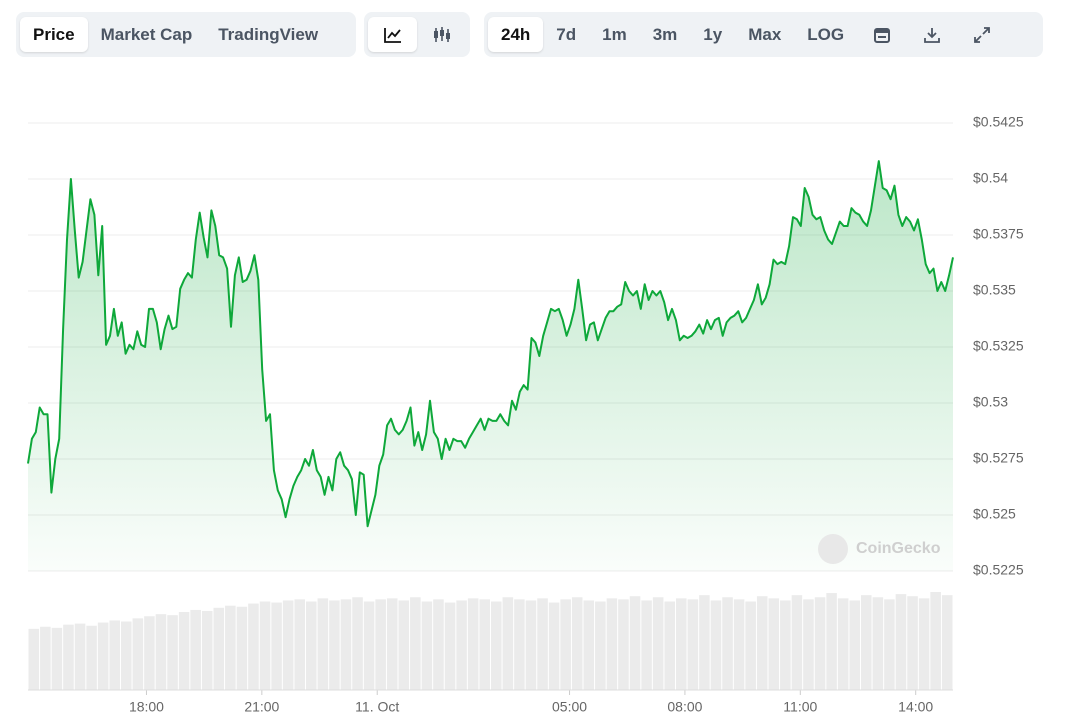 The width and height of the screenshot is (1068, 726). What do you see at coordinates (377, 707) in the screenshot?
I see `x-tick-label: 11. Oct` at bounding box center [377, 707].